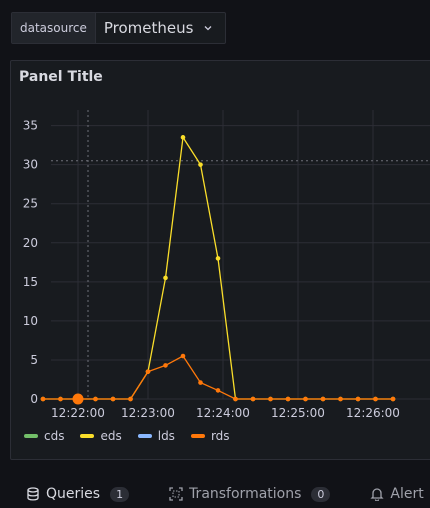  Describe the element at coordinates (176, 494) in the screenshot. I see `transform-icon` at that location.